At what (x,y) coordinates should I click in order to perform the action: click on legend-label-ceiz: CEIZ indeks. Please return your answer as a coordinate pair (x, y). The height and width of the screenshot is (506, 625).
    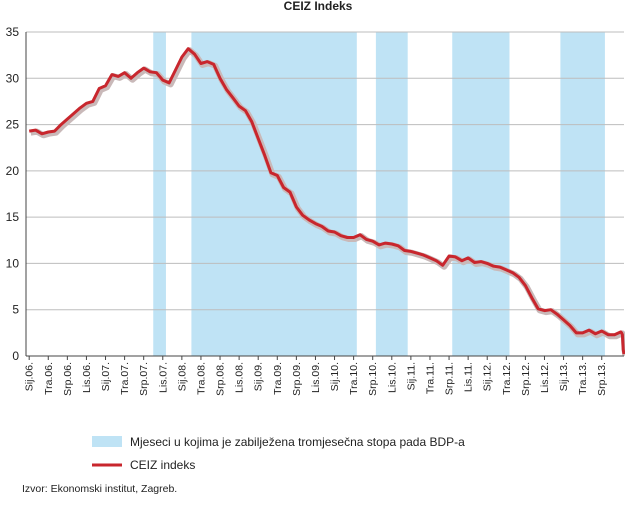
    Looking at the image, I should click on (162, 465).